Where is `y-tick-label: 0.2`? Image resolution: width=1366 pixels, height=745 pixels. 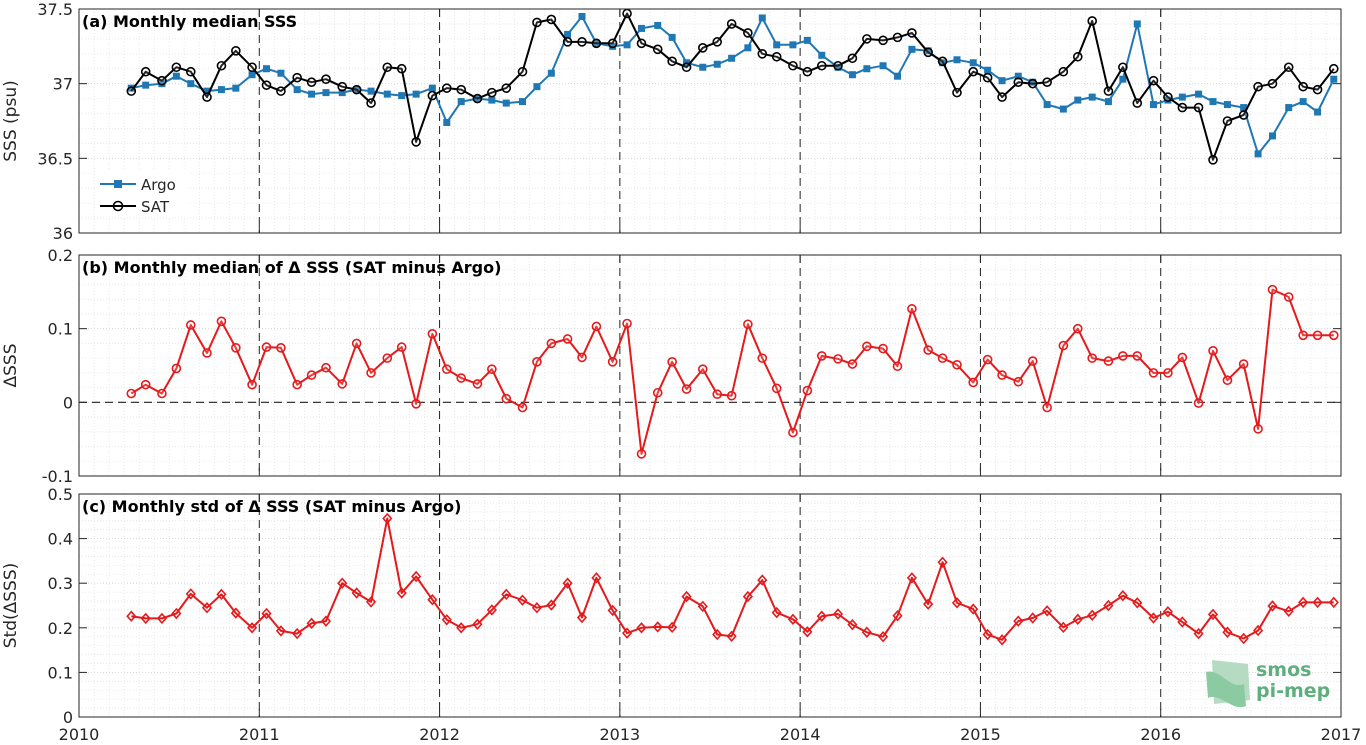 y-tick-label: 0.2 is located at coordinates (60, 255).